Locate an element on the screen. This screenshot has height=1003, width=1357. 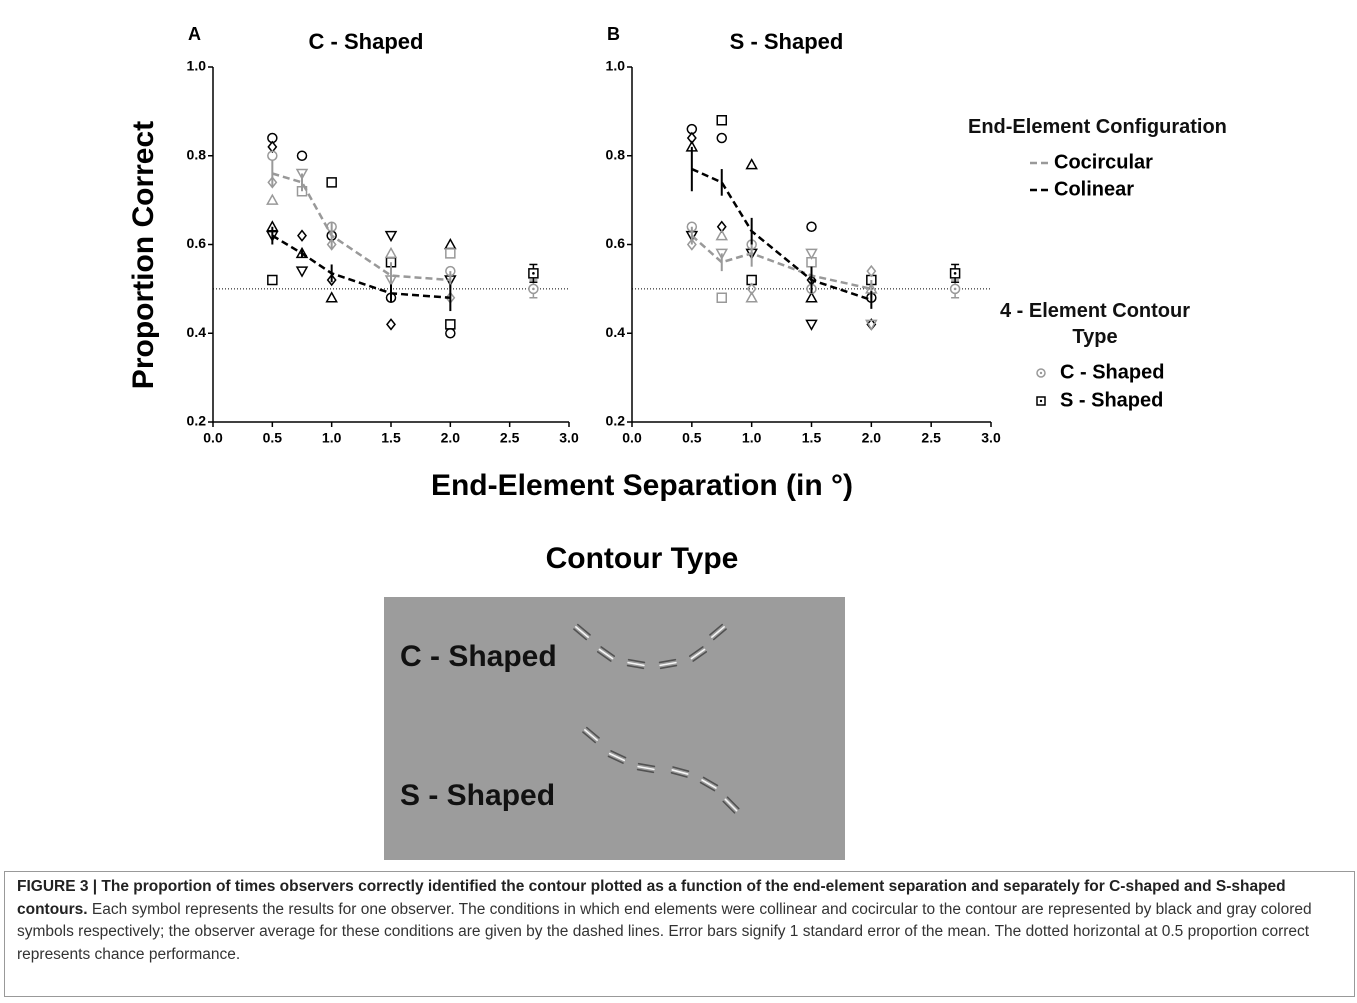
gabor-elements is located at coordinates (656, 718).